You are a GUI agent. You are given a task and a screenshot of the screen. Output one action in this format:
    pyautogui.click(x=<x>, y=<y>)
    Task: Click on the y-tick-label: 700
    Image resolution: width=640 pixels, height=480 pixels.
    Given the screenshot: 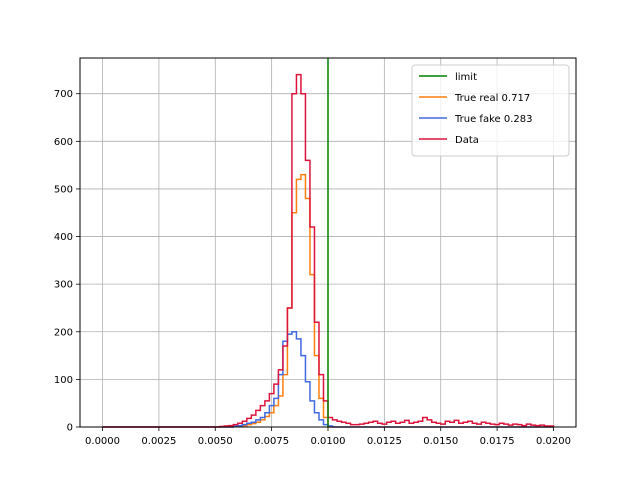 What is the action you would take?
    pyautogui.click(x=63, y=94)
    